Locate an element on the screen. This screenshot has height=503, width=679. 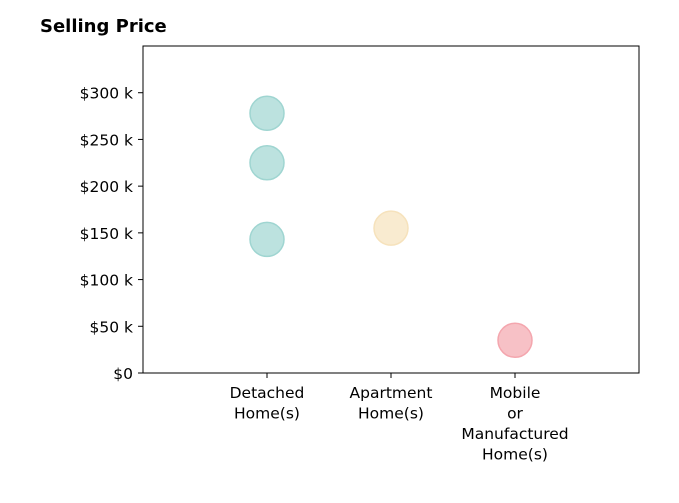
y-tick-label: $50 k is located at coordinates (112, 327).